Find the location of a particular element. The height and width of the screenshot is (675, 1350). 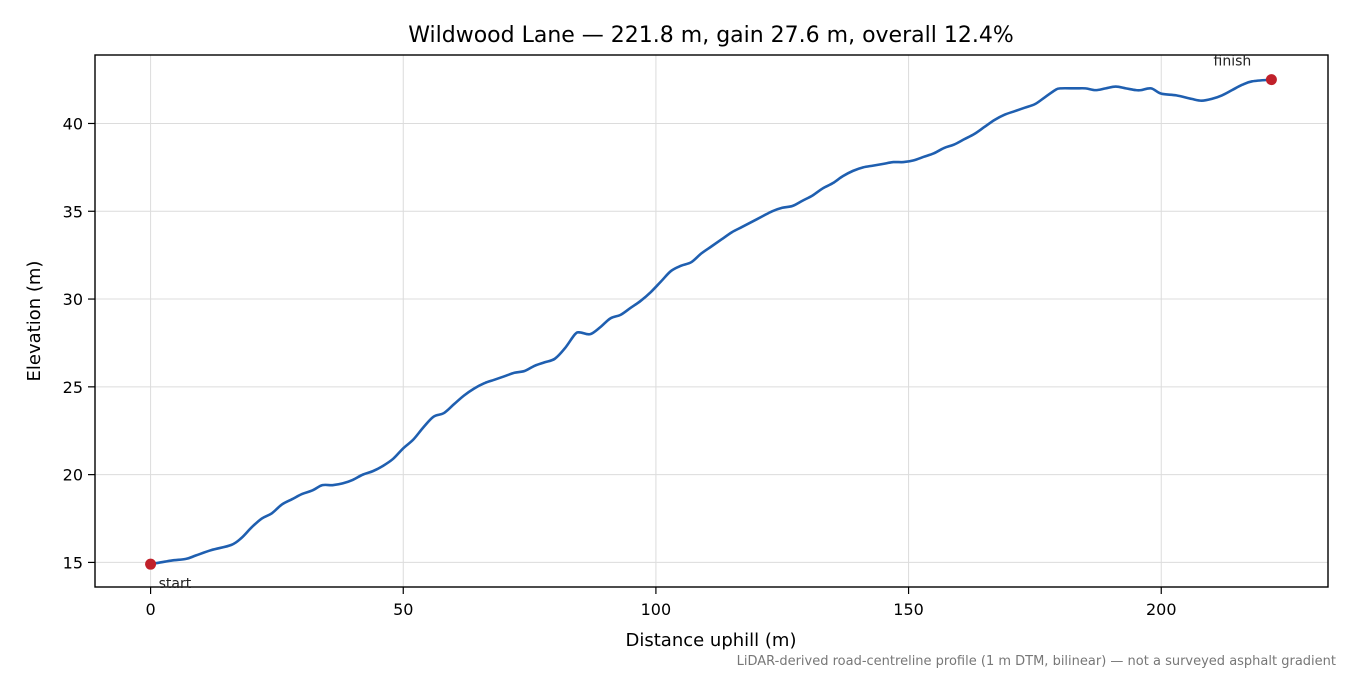

finish-marker is located at coordinates (1271, 80).